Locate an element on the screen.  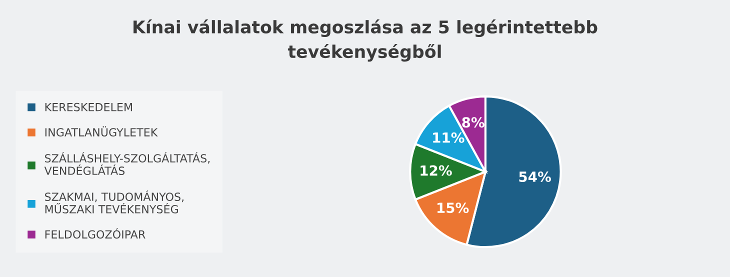
legend-label: SZÁLLÁSHELY-SZOLGÁLTATÁS, VENDÉGLÁTÁS is located at coordinates (127, 163).